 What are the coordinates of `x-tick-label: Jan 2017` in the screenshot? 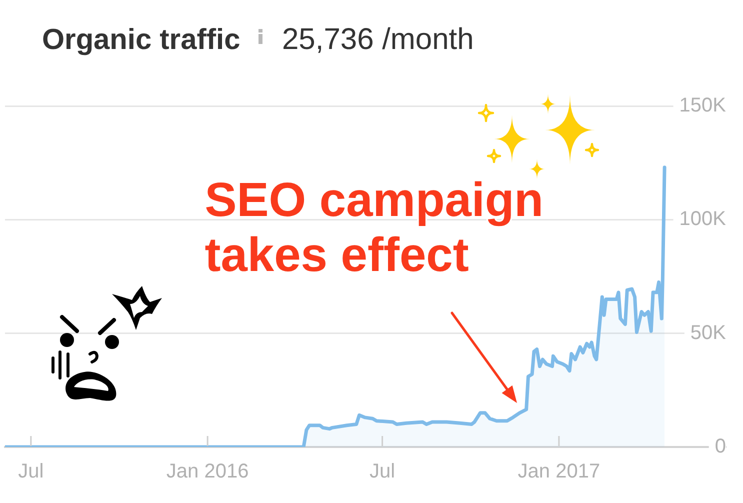 It's located at (559, 471).